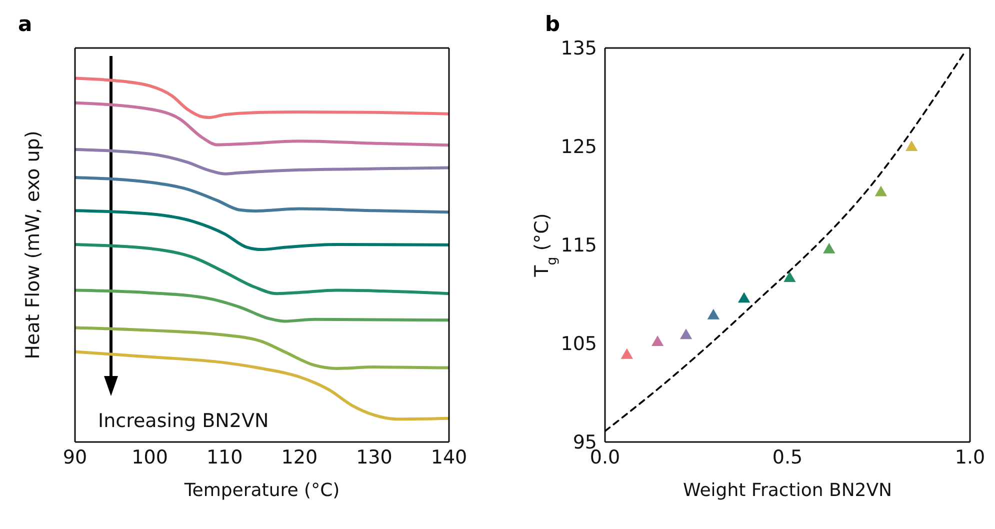  I want to click on y-tick-label: 125, so click(578, 147).